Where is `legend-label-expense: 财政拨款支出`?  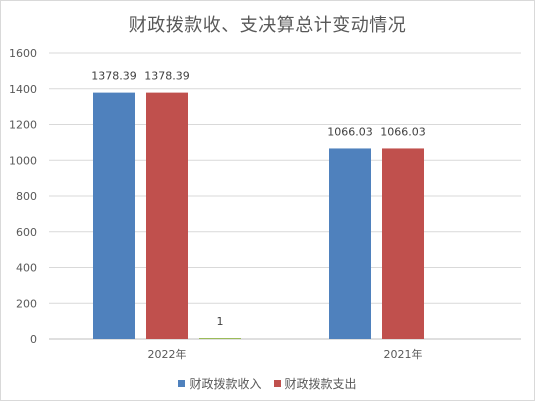
legend-label-expense: 财政拨款支出 is located at coordinates (320, 384).